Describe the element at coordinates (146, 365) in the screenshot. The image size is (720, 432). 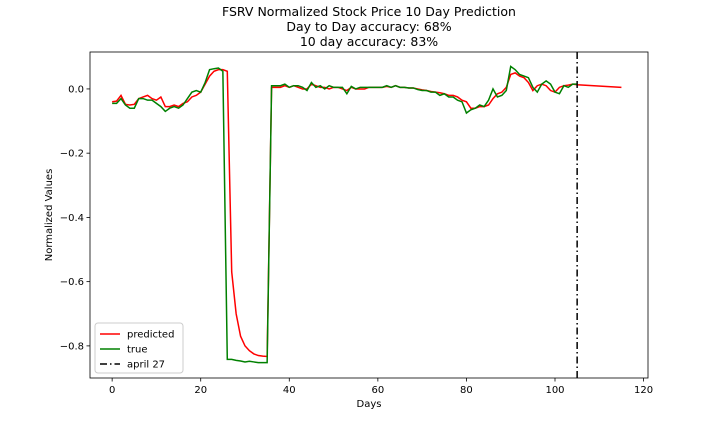
I see `legend-label-2: april 27` at that location.